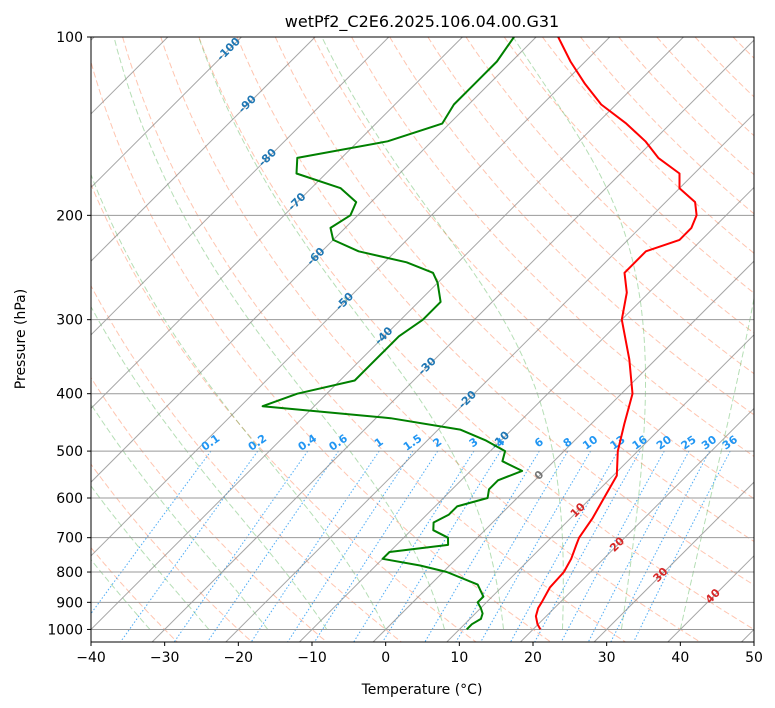  I want to click on x-tick-label: −20, so click(239, 658).